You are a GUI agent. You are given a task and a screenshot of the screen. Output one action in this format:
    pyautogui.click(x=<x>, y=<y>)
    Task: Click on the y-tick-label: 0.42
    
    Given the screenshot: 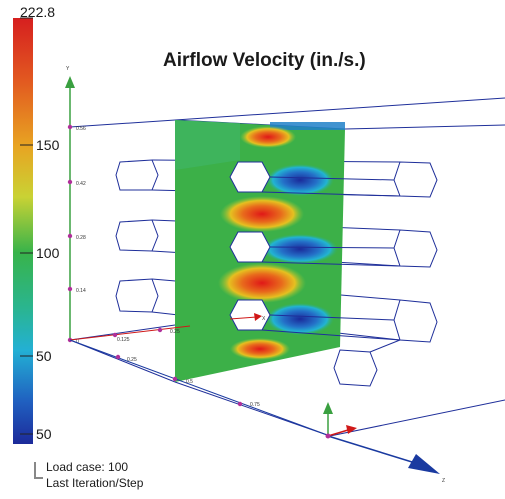 What is the action you would take?
    pyautogui.click(x=81, y=184)
    